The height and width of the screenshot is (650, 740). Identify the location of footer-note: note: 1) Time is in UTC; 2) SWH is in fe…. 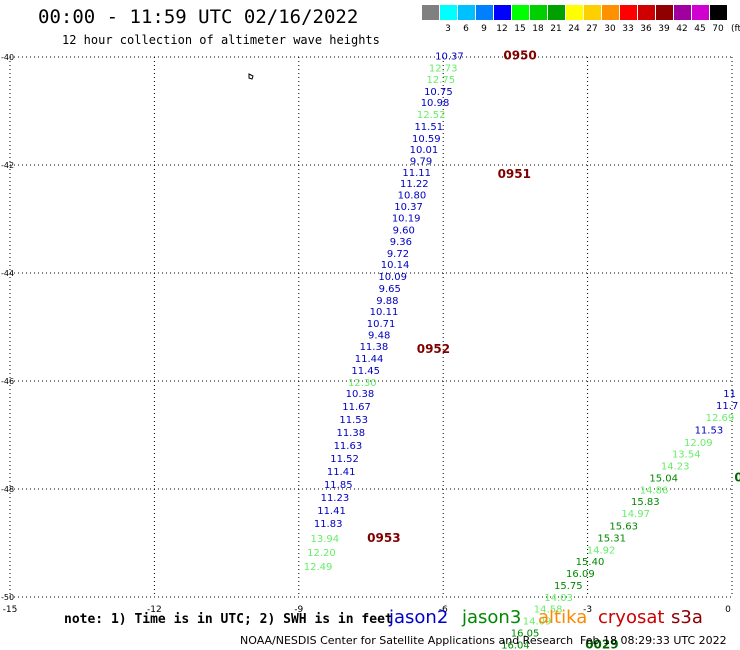
(228, 619).